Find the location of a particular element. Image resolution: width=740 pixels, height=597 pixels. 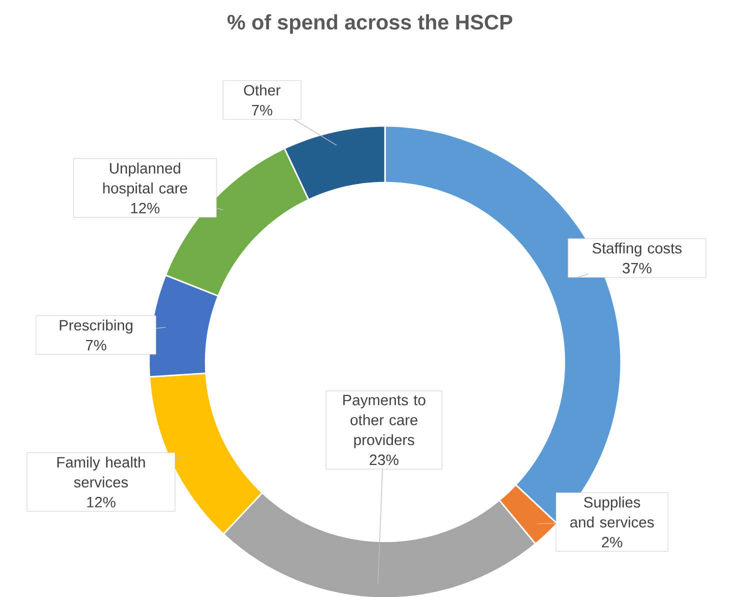

slice-label: Staffing costs is located at coordinates (637, 249).